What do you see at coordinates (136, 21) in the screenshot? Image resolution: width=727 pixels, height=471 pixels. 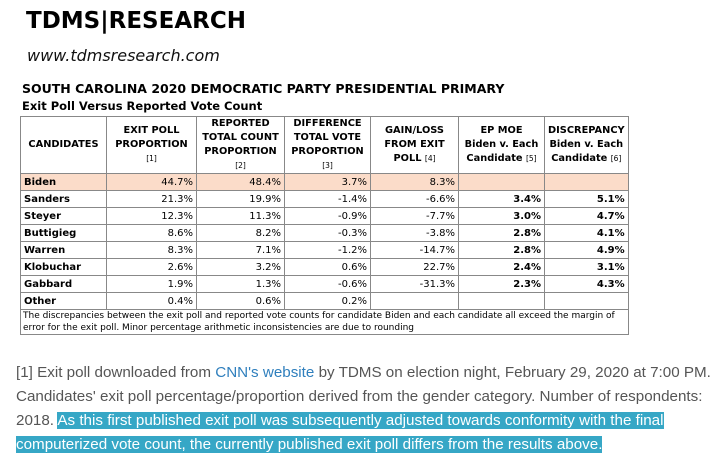 I see `logo: TDMS|RESEARCH` at bounding box center [136, 21].